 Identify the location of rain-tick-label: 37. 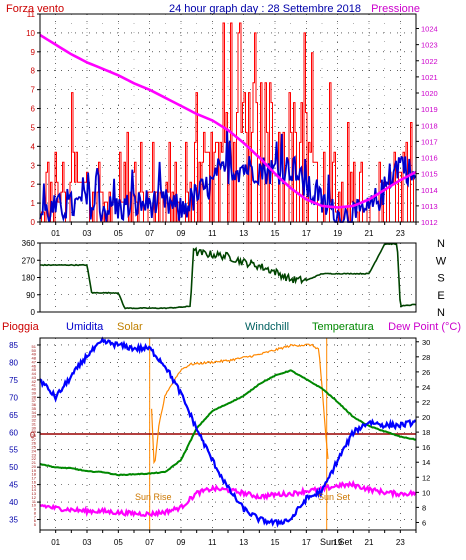
(34, 400).